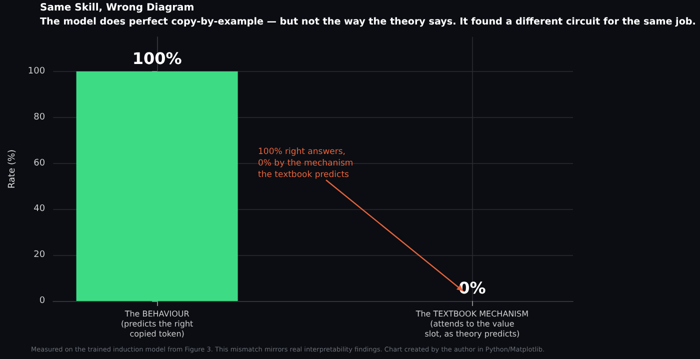  Describe the element at coordinates (13, 169) in the screenshot. I see `y-axis-title: Rate (%)` at that location.